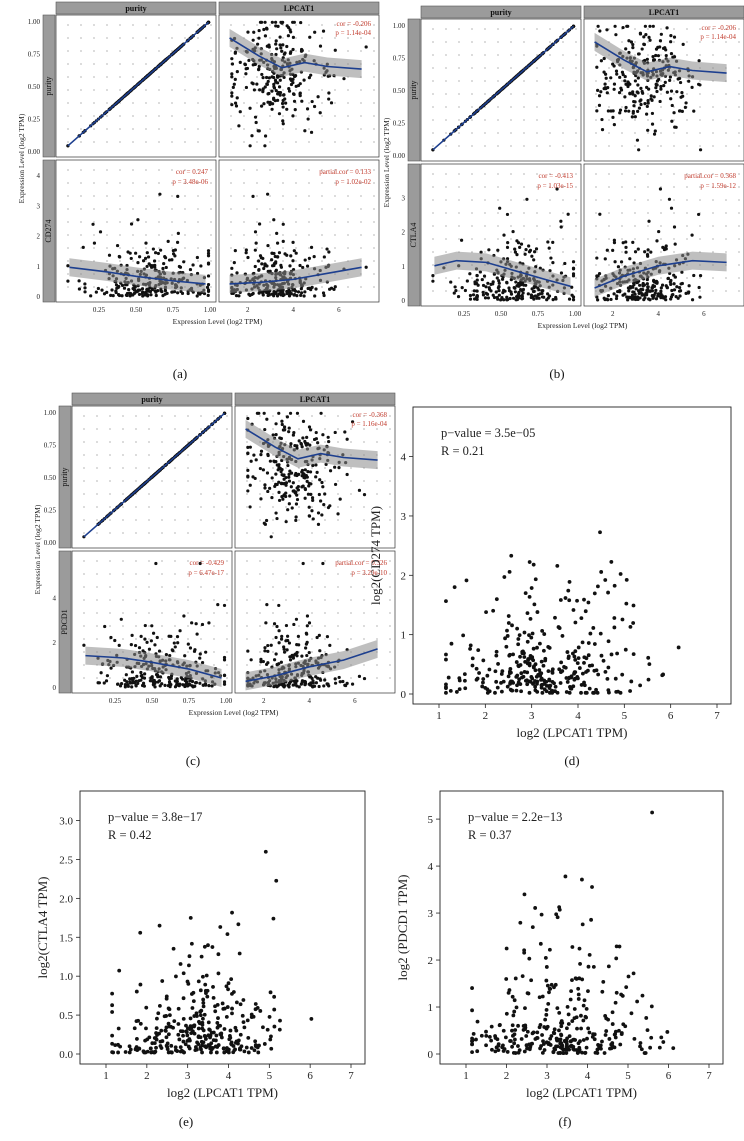 This screenshot has height=1141, width=744. What do you see at coordinates (55, 688) in the screenshot?
I see `y-tick-label: 0` at bounding box center [55, 688].